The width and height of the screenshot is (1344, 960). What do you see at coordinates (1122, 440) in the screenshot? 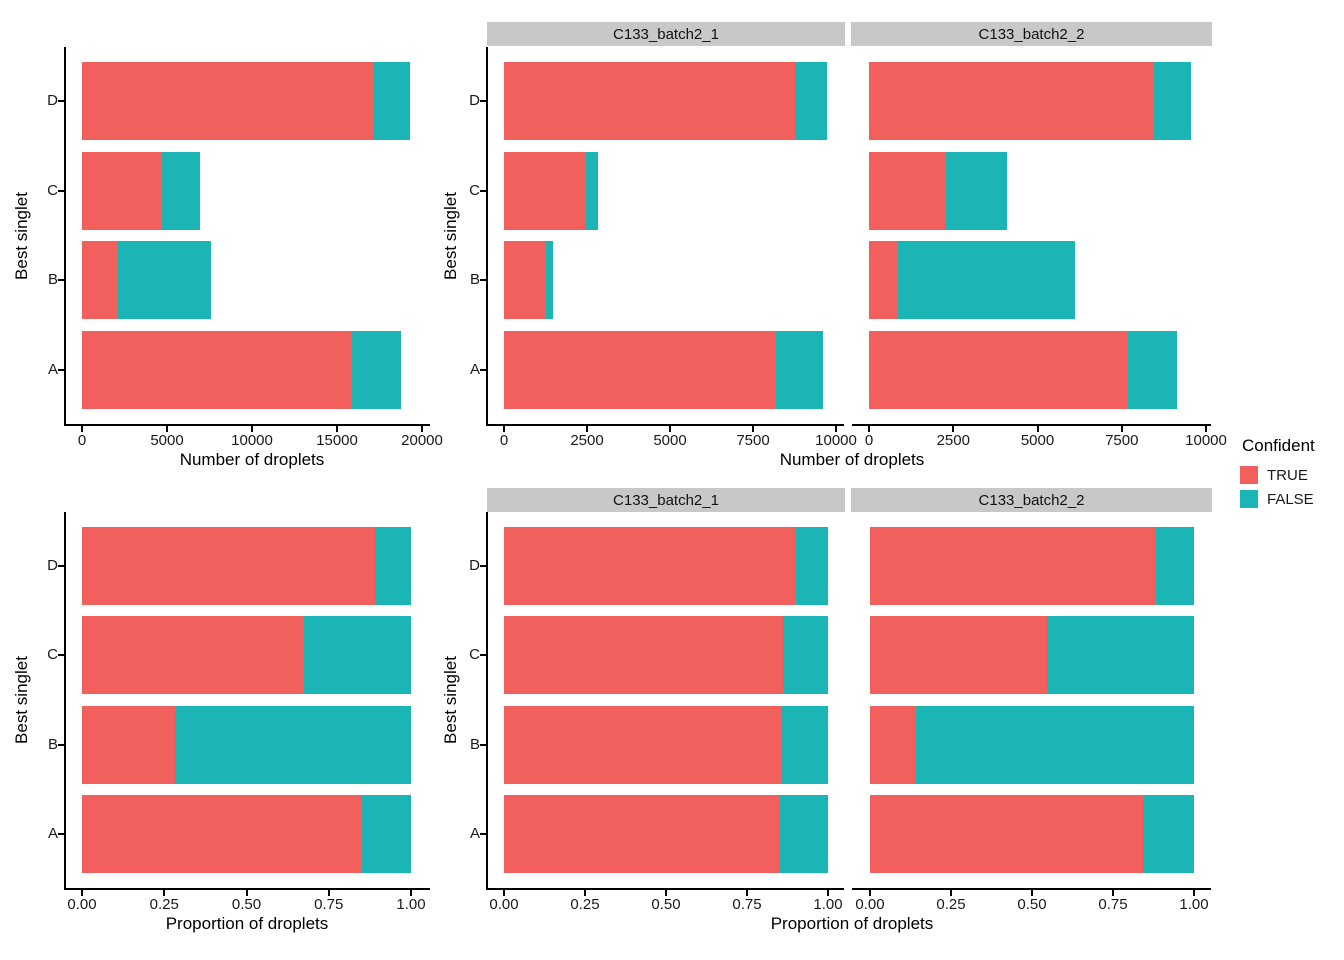
I see `x-tick-label: 7500` at bounding box center [1122, 440].